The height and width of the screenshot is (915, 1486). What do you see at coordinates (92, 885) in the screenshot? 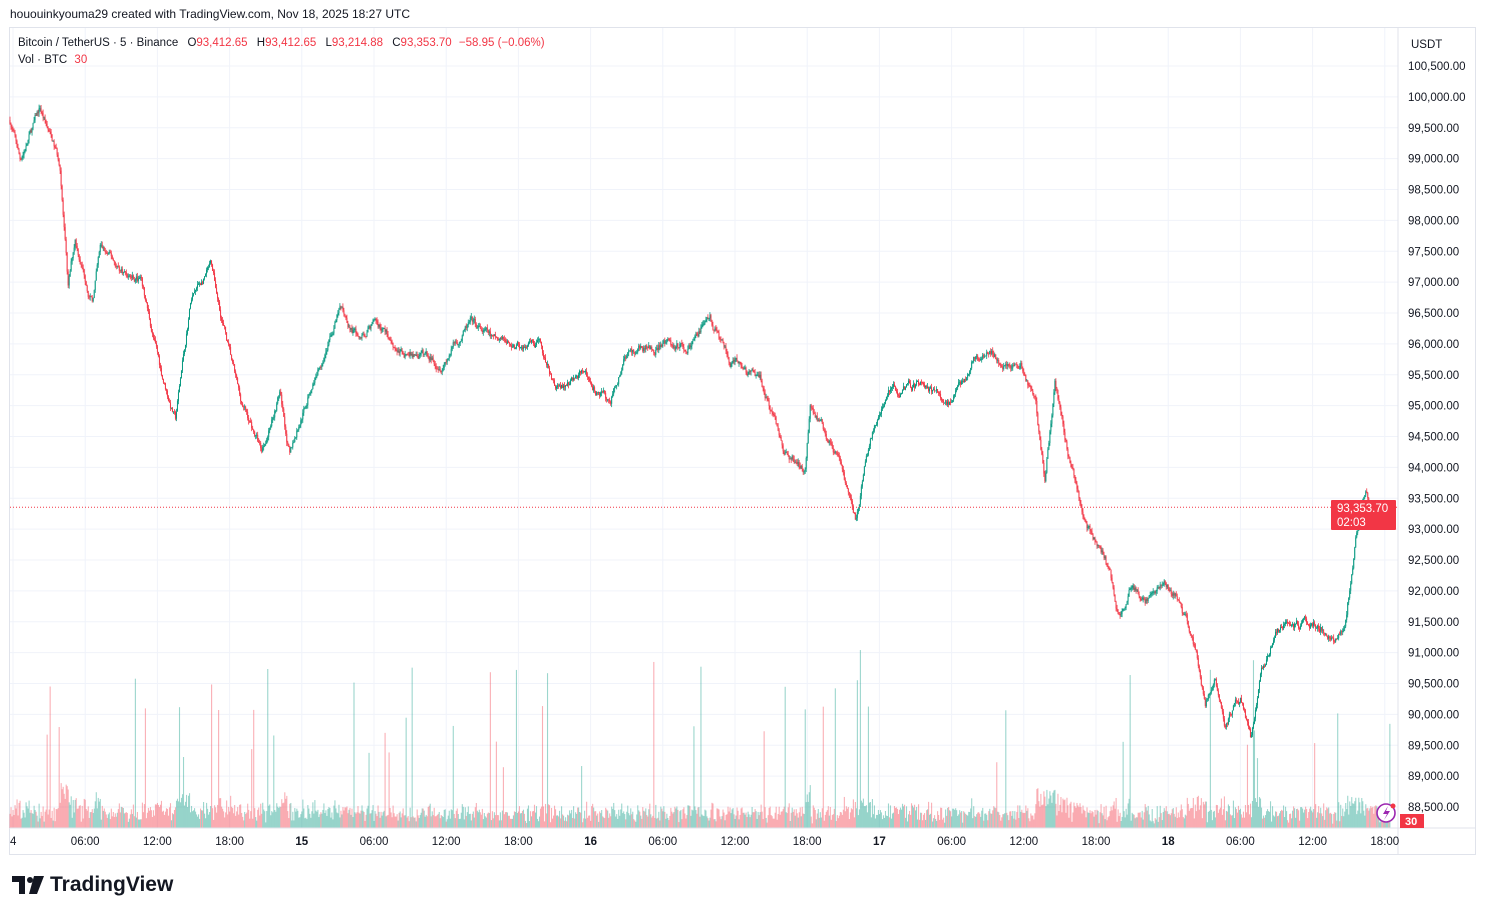
I see `tradingview-logo: TradingView` at bounding box center [92, 885].